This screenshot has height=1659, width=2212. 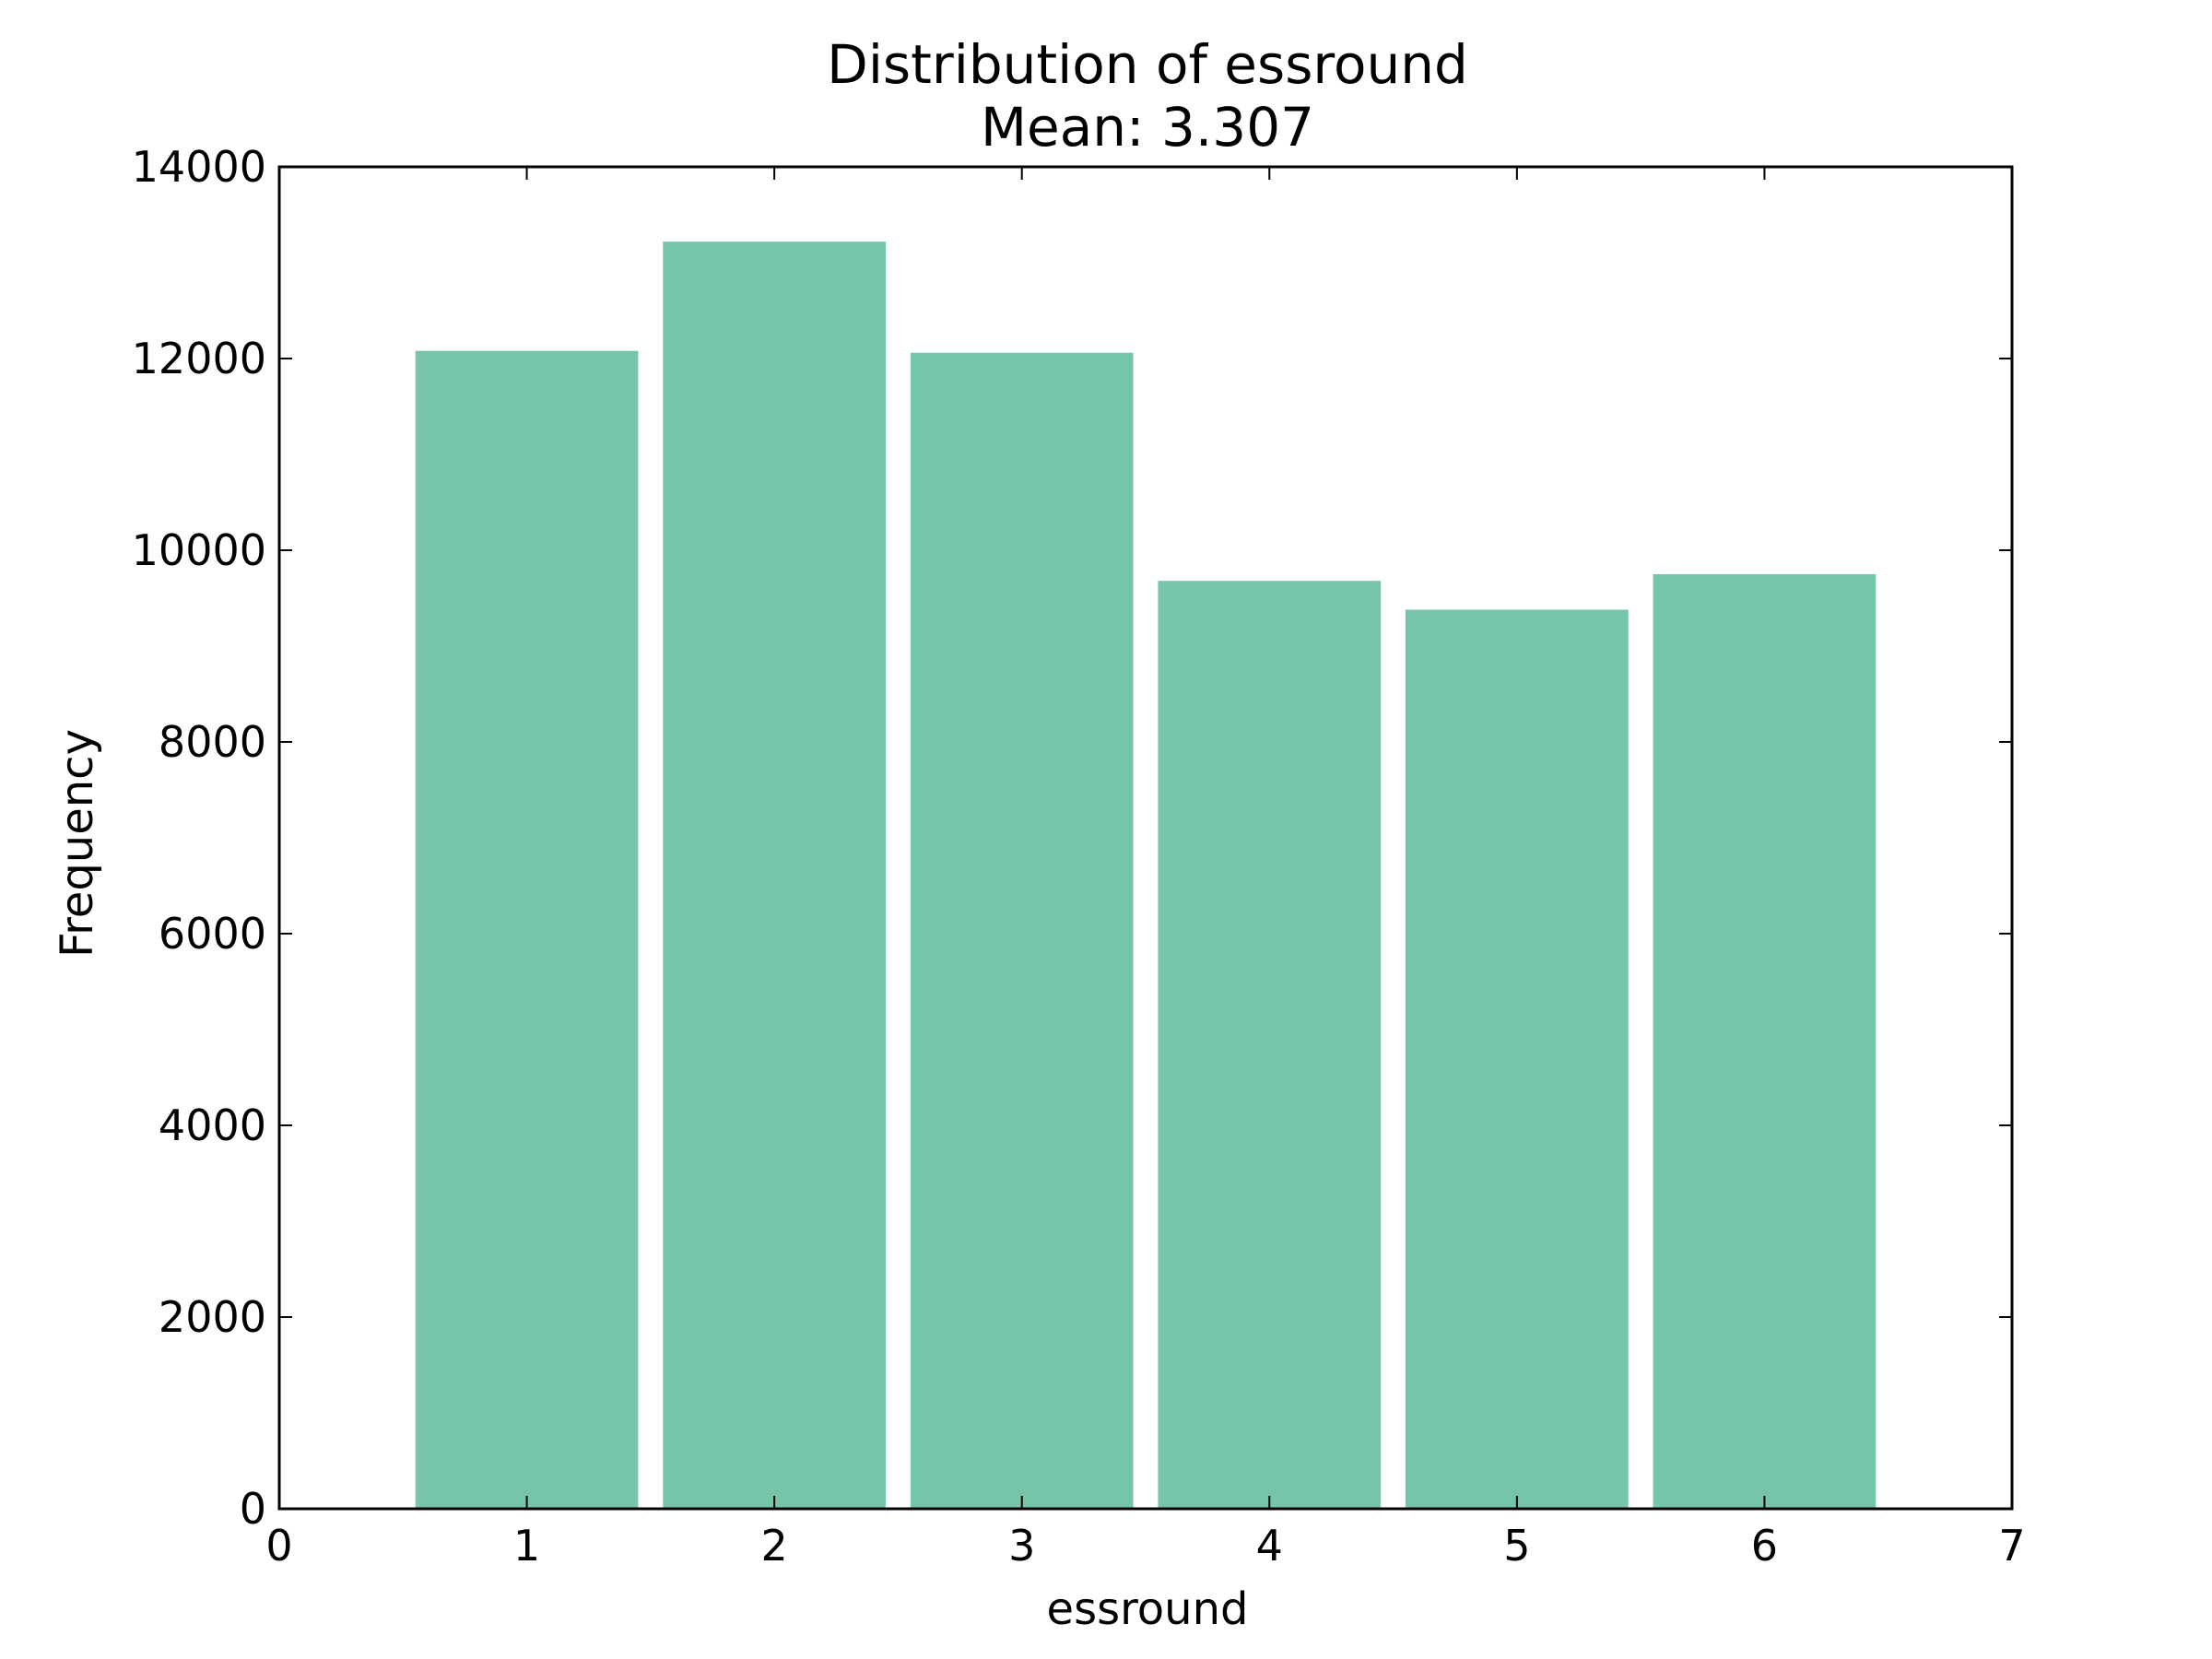 What do you see at coordinates (212, 934) in the screenshot?
I see `y-tick-label: 6000` at bounding box center [212, 934].